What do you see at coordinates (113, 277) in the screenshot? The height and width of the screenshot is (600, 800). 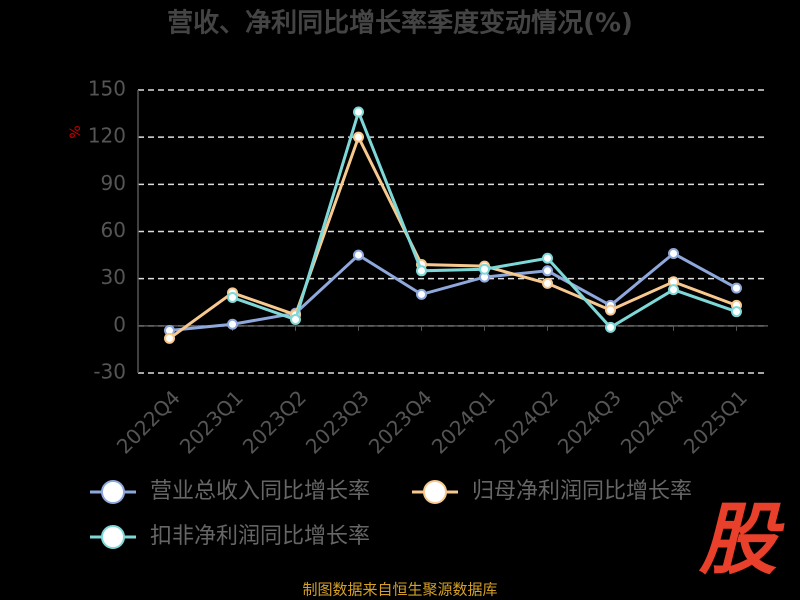 I see `y-tick-label: 30` at bounding box center [113, 277].